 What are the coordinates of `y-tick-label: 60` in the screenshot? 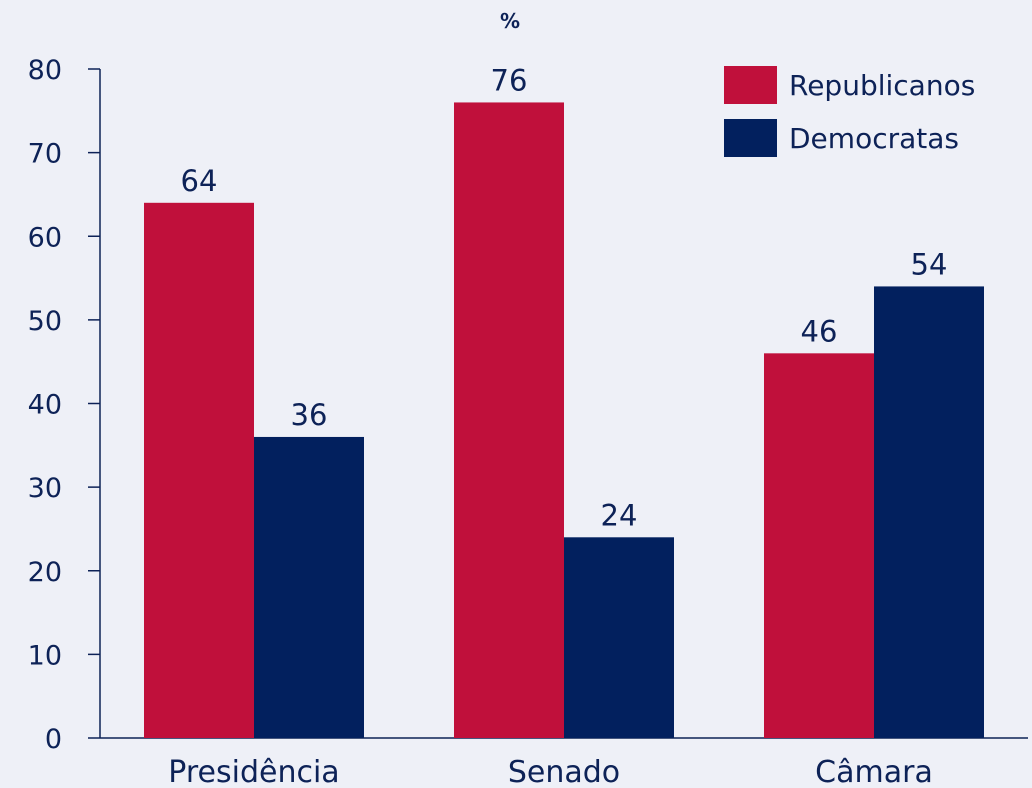 It's located at (45, 237).